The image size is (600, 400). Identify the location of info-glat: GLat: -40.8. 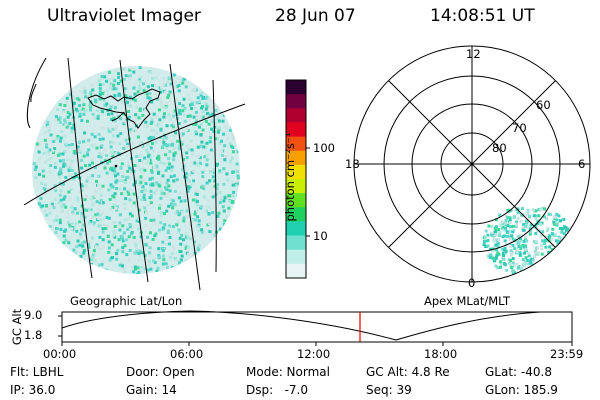
(518, 372).